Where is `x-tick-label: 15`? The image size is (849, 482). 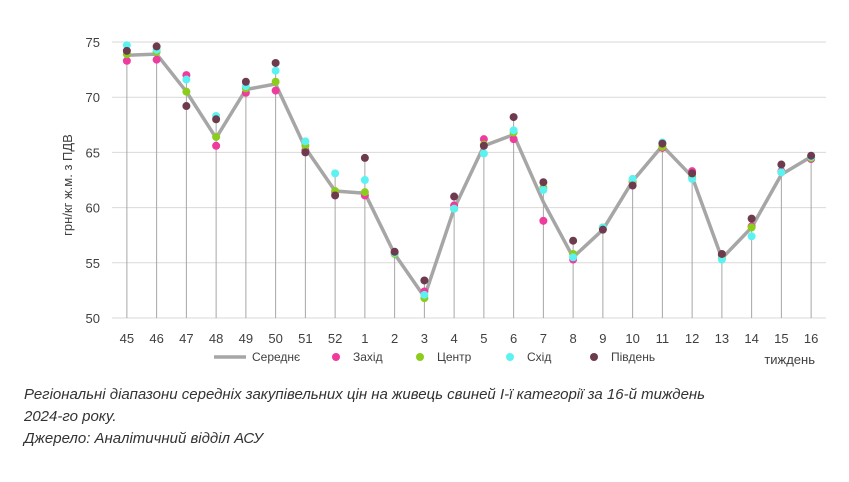 x-tick-label: 15 is located at coordinates (781, 338).